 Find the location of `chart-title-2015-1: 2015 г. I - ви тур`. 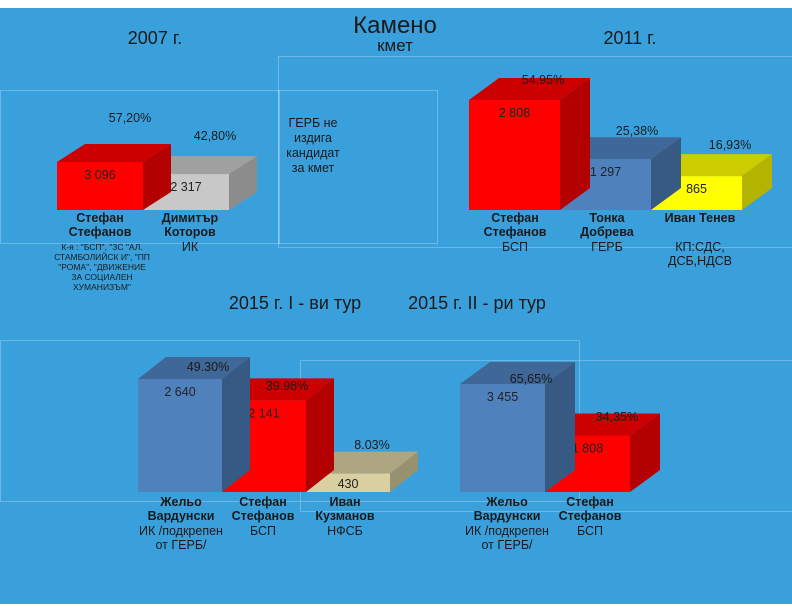

chart-title-2015-1: 2015 г. I - ви тур is located at coordinates (295, 303).